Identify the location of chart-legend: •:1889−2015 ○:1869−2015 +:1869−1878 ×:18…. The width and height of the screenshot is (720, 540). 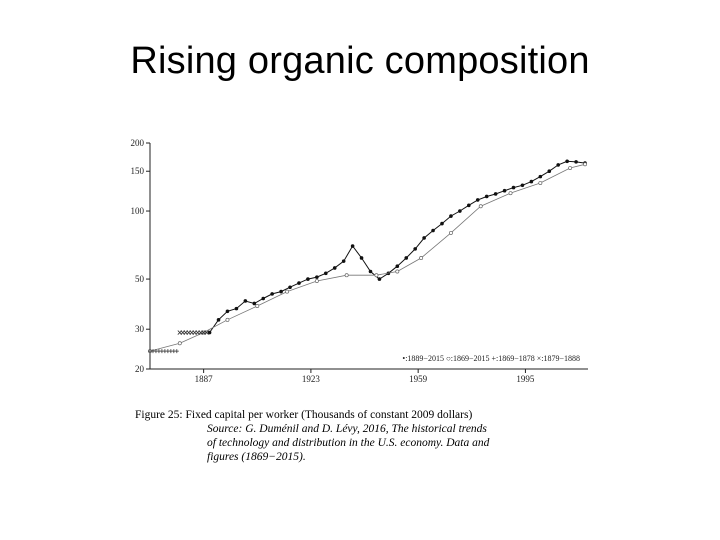
(491, 358).